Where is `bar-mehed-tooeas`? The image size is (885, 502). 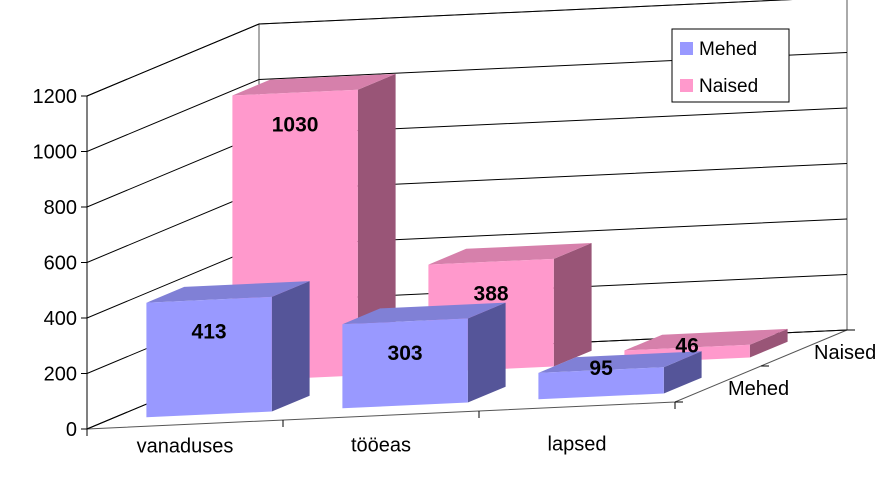 bar-mehed-tooeas is located at coordinates (424, 355).